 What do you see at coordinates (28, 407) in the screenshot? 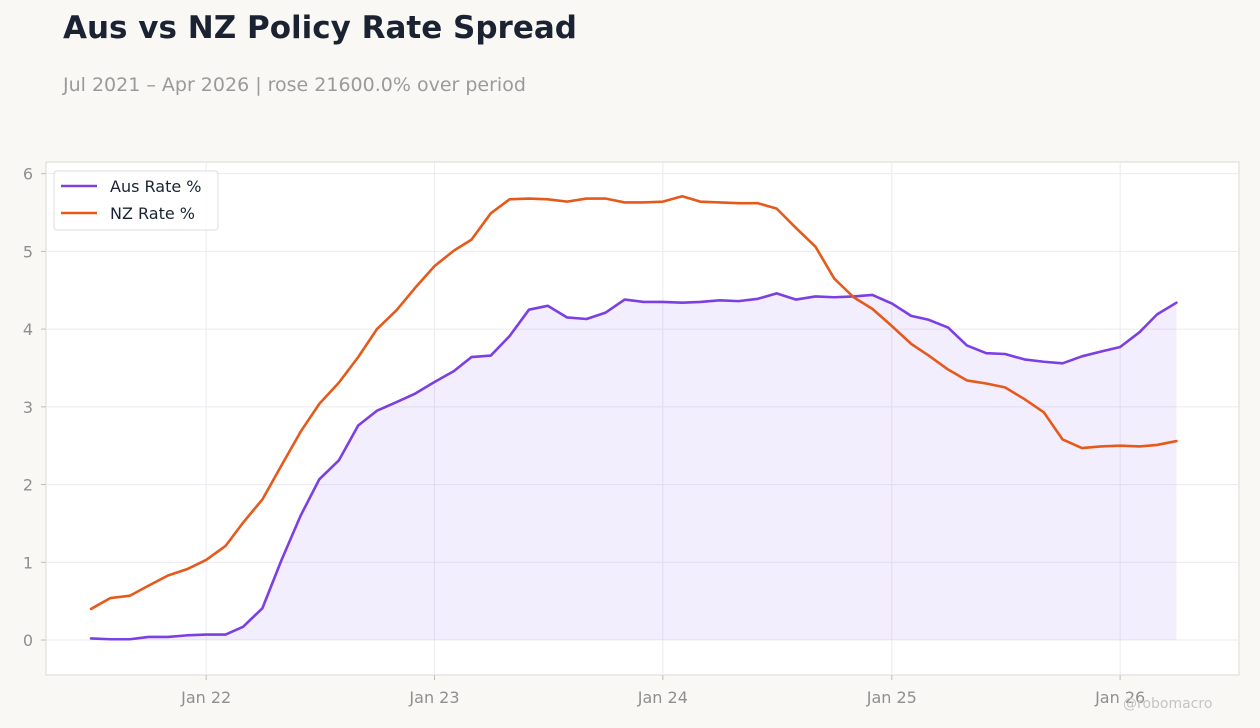
I see `y-tick-label: 3` at bounding box center [28, 407].